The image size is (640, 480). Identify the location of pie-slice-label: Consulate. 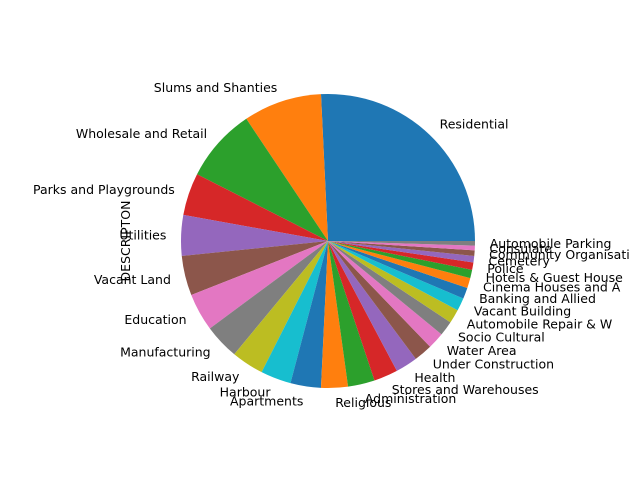
(521, 248).